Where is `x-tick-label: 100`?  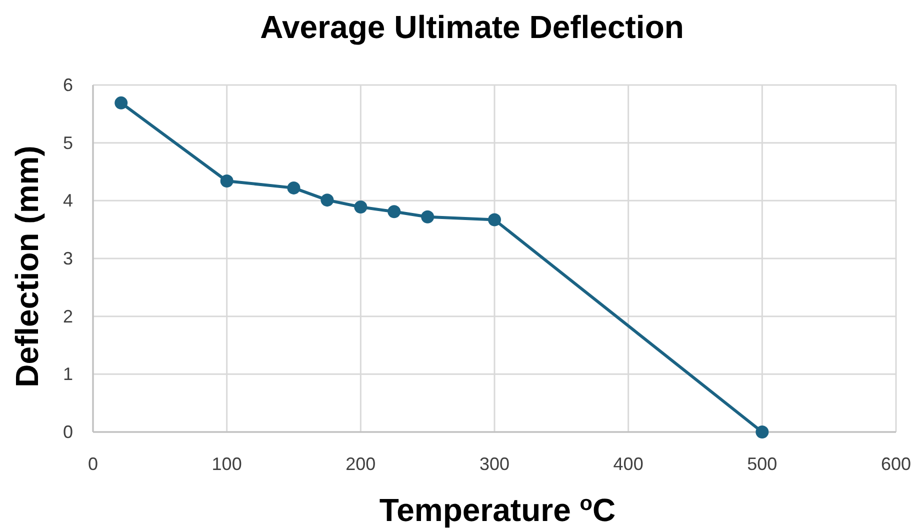
x-tick-label: 100 is located at coordinates (227, 464).